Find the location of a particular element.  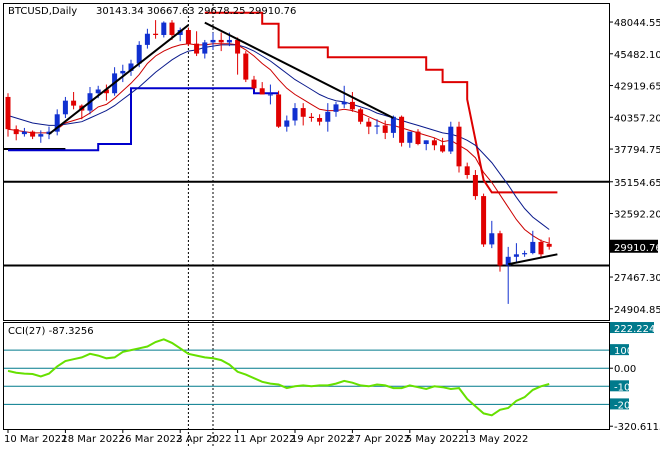

price-label-4: 37794.75 is located at coordinates (637, 150).